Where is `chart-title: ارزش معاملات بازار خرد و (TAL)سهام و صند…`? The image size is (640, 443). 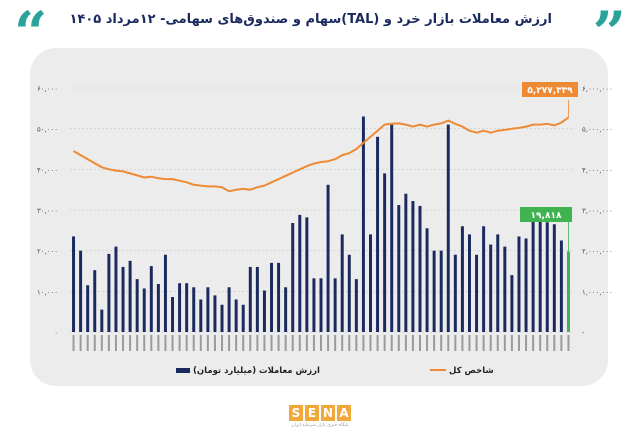
chart-title: ارزش معاملات بازار خرد و (TAL)سهام و صند… is located at coordinates (310, 19).